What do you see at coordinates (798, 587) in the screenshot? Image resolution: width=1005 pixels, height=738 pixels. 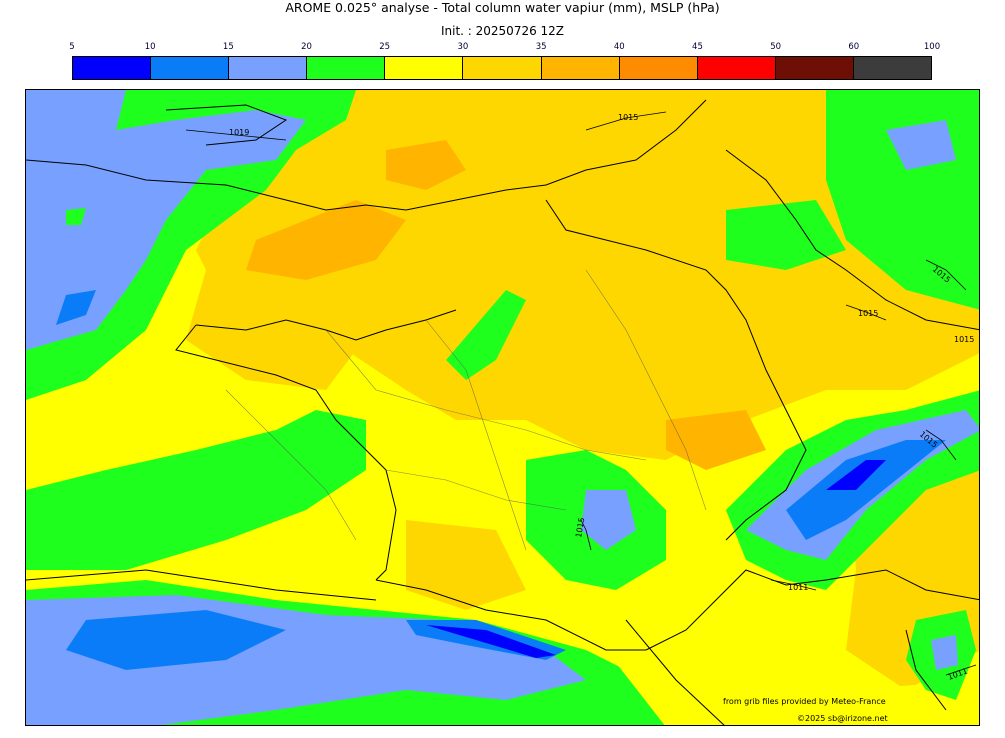 I see `isobar-label: 1011` at bounding box center [798, 587].